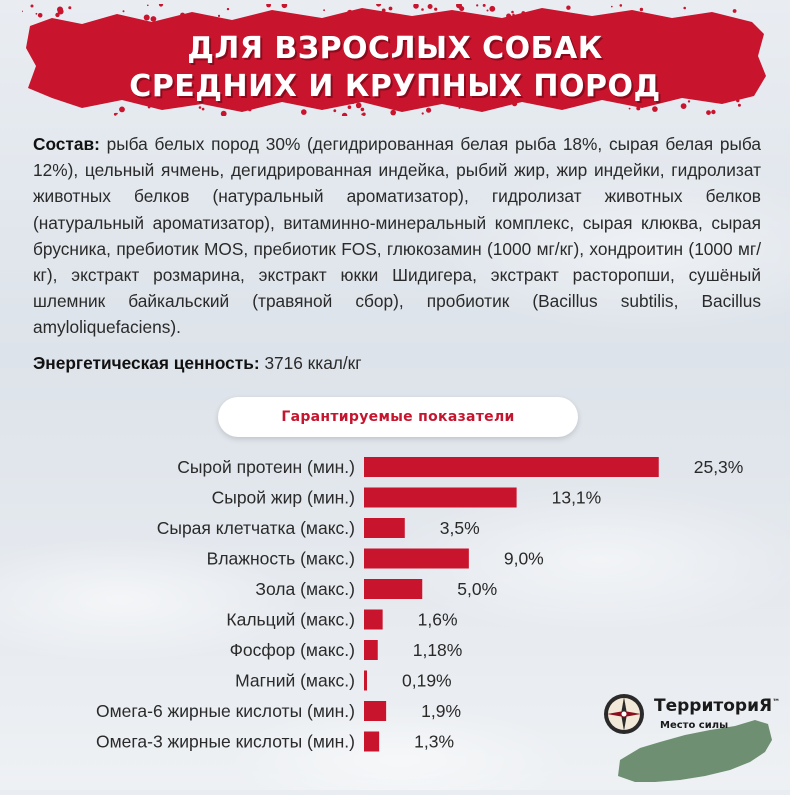 This screenshot has height=795, width=790. I want to click on category-label: Омега-6 жирные кислоты (мин.), so click(225, 711).